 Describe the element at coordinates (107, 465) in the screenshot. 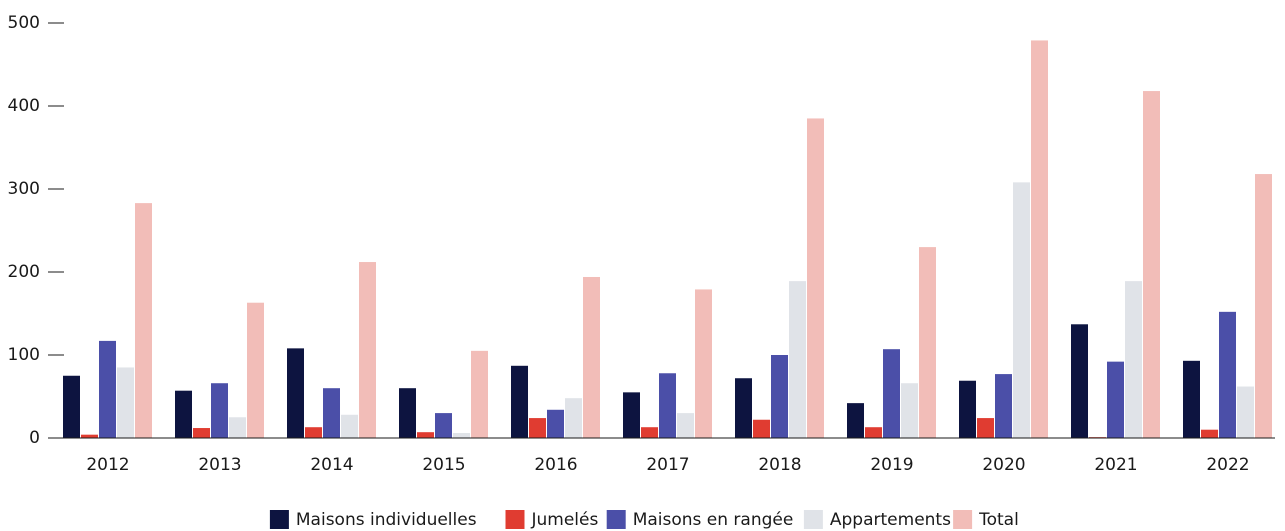

I see `x-tick-label: 2012` at that location.